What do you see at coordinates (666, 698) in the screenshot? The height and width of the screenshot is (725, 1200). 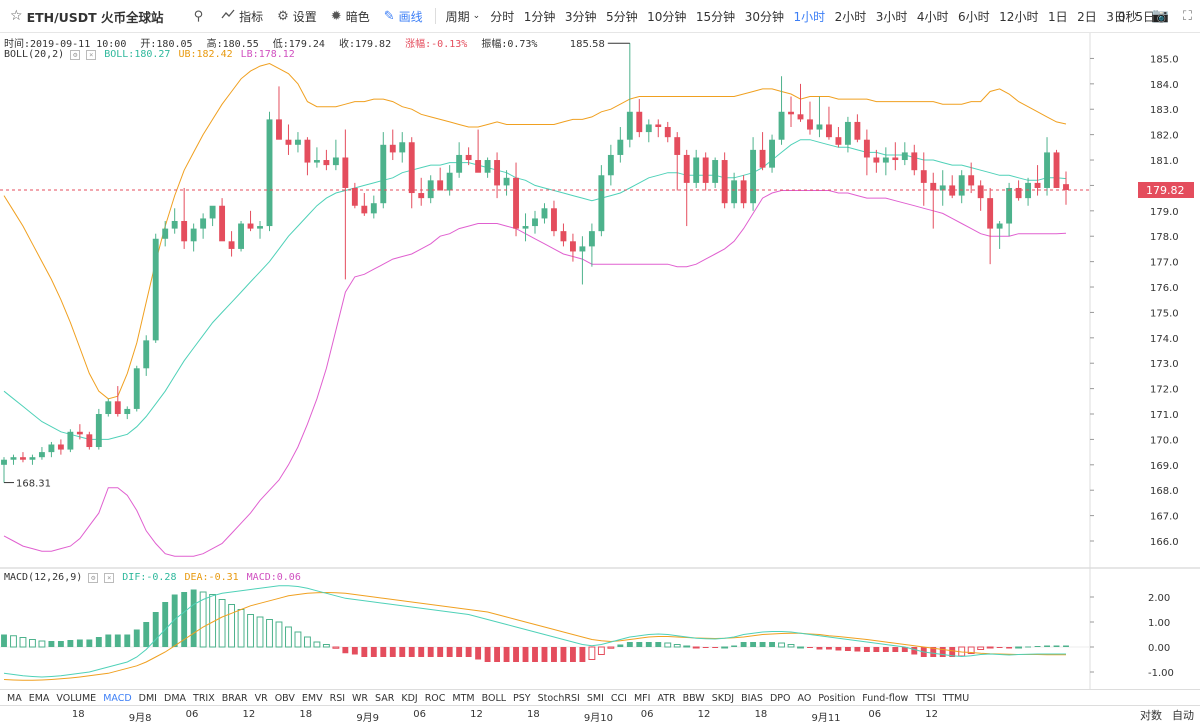 I see `indicator-tab-23: ATR` at bounding box center [666, 698].